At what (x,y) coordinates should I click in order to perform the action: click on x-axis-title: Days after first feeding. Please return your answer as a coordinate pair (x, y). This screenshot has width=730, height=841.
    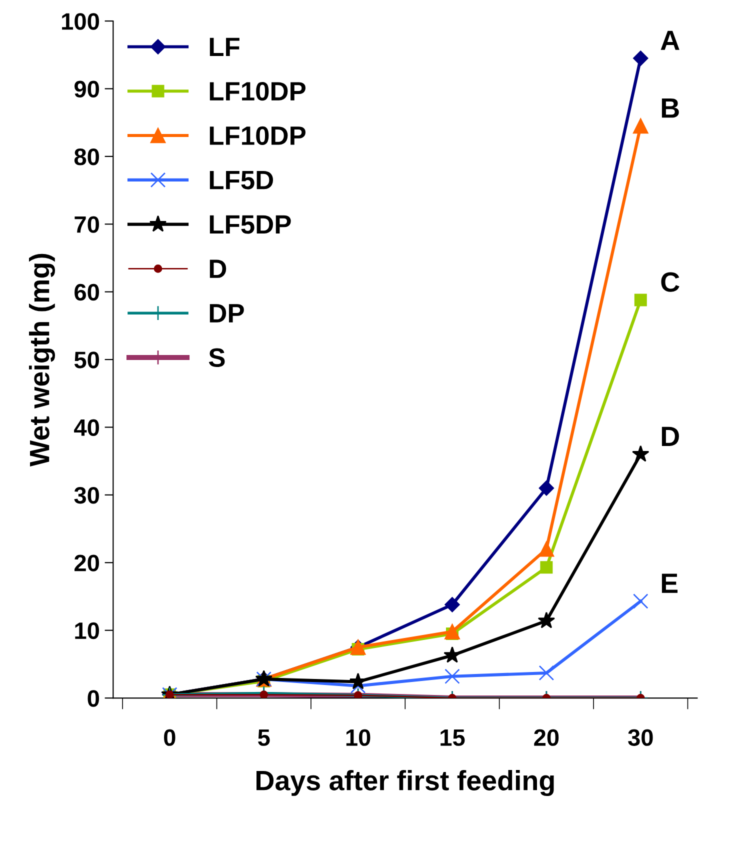
    Looking at the image, I should click on (405, 783).